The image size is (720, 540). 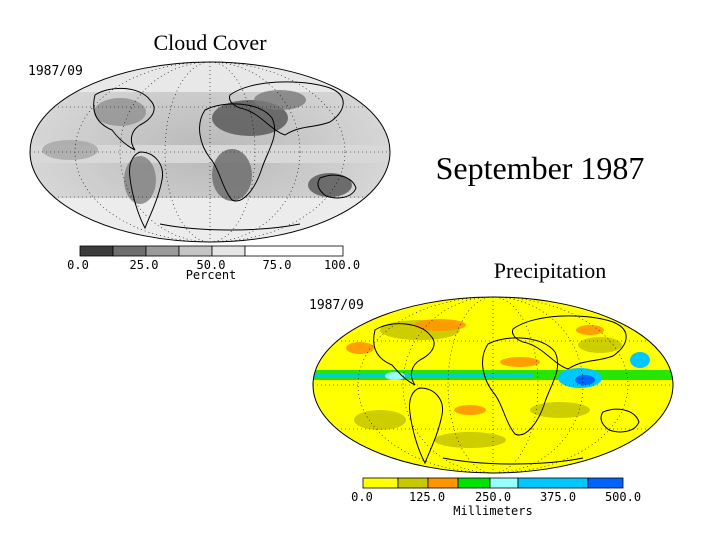 I want to click on cloud-cover-legend, so click(x=211, y=251).